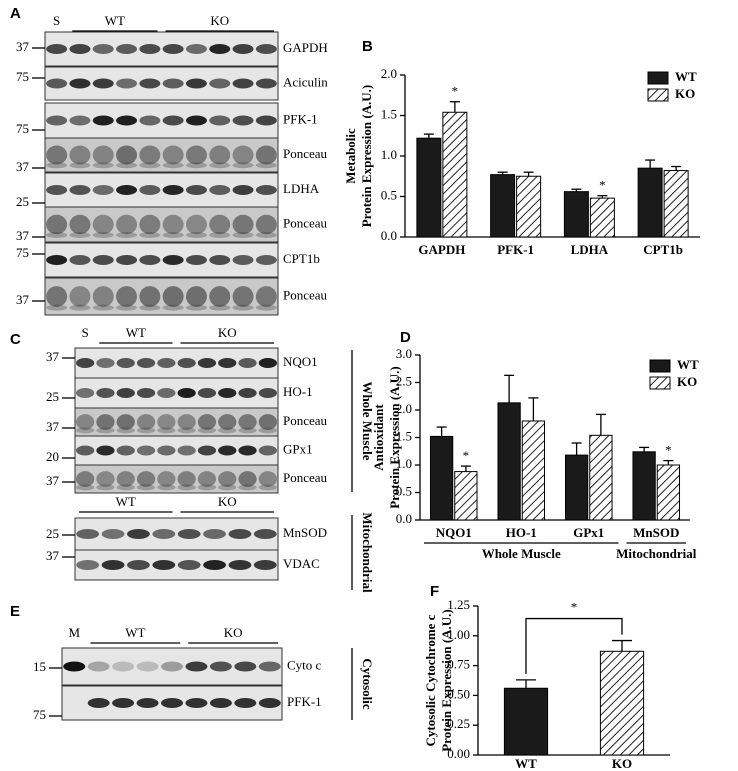 The image size is (738, 771). What do you see at coordinates (404, 380) in the screenshot?
I see `y-tick-label: 2.5` at bounding box center [404, 380].